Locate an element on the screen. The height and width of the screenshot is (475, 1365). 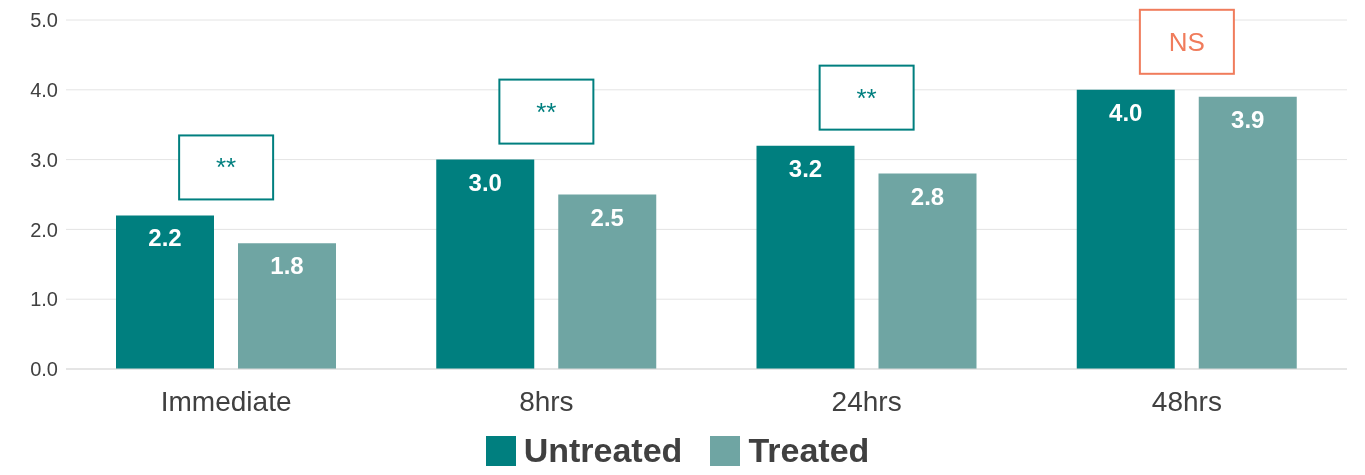
y-tick-label: 2.0 is located at coordinates (44, 229).